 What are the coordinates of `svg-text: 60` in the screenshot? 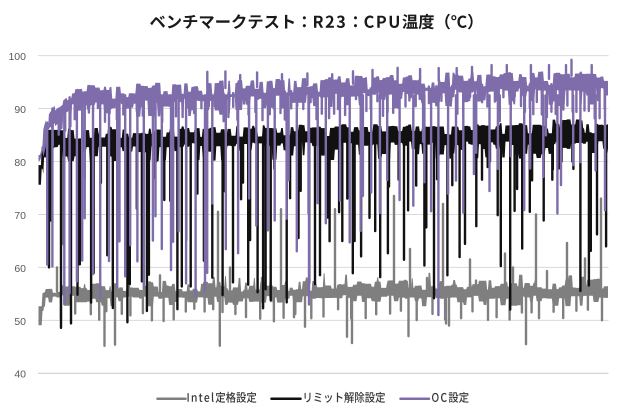 It's located at (20, 269).